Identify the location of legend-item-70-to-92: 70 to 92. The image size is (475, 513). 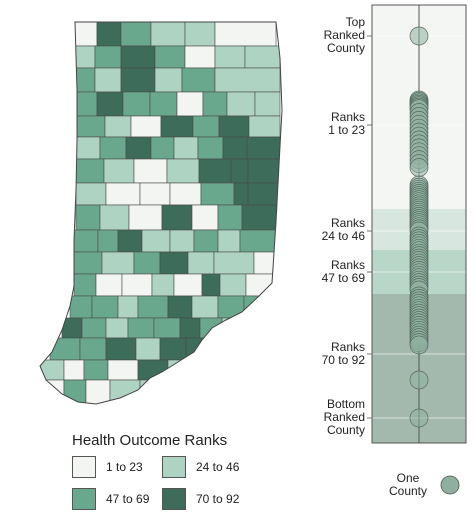
(200, 499).